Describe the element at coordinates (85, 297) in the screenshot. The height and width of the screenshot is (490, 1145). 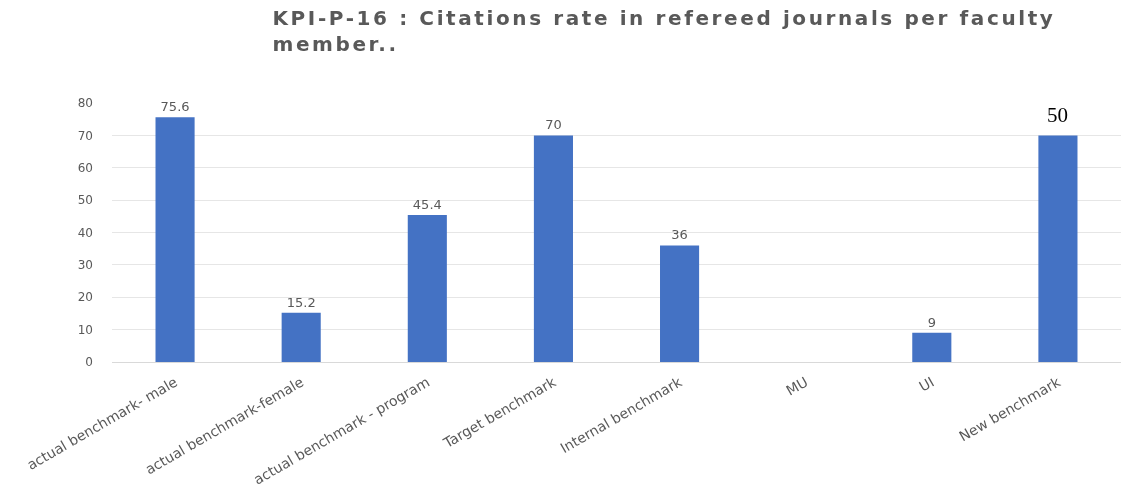
I see `y-tick-label: 20` at that location.